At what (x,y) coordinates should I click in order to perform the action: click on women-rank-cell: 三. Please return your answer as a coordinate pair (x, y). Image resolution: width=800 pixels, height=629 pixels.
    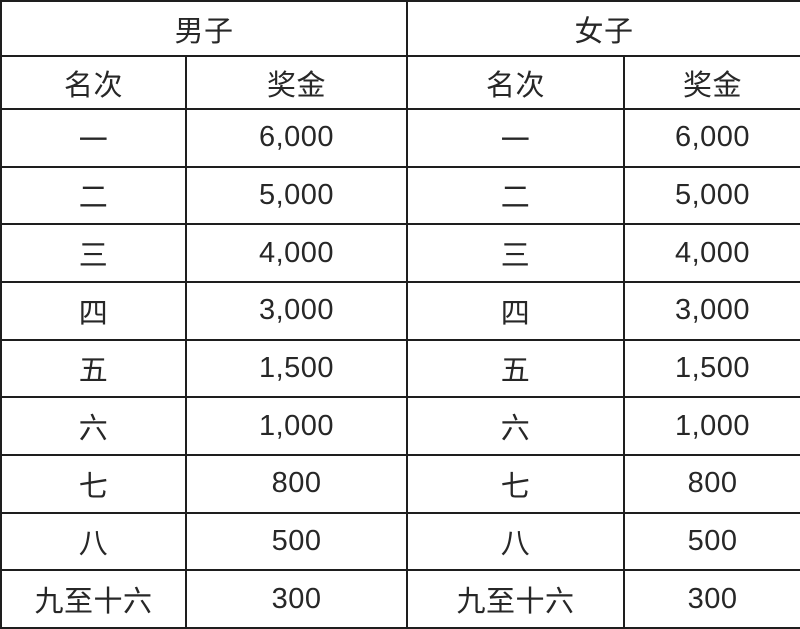
    Looking at the image, I should click on (516, 253).